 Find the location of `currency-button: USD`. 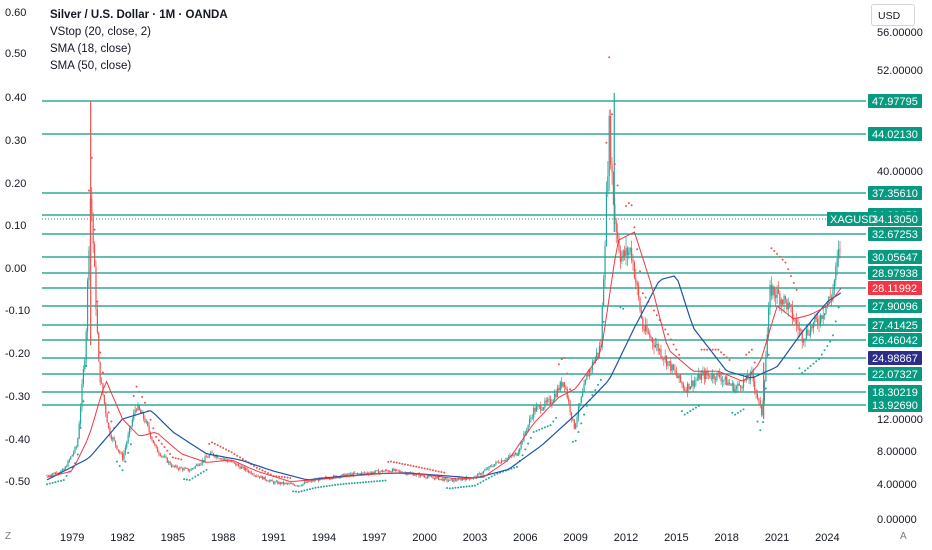

currency-button: USD is located at coordinates (893, 15).